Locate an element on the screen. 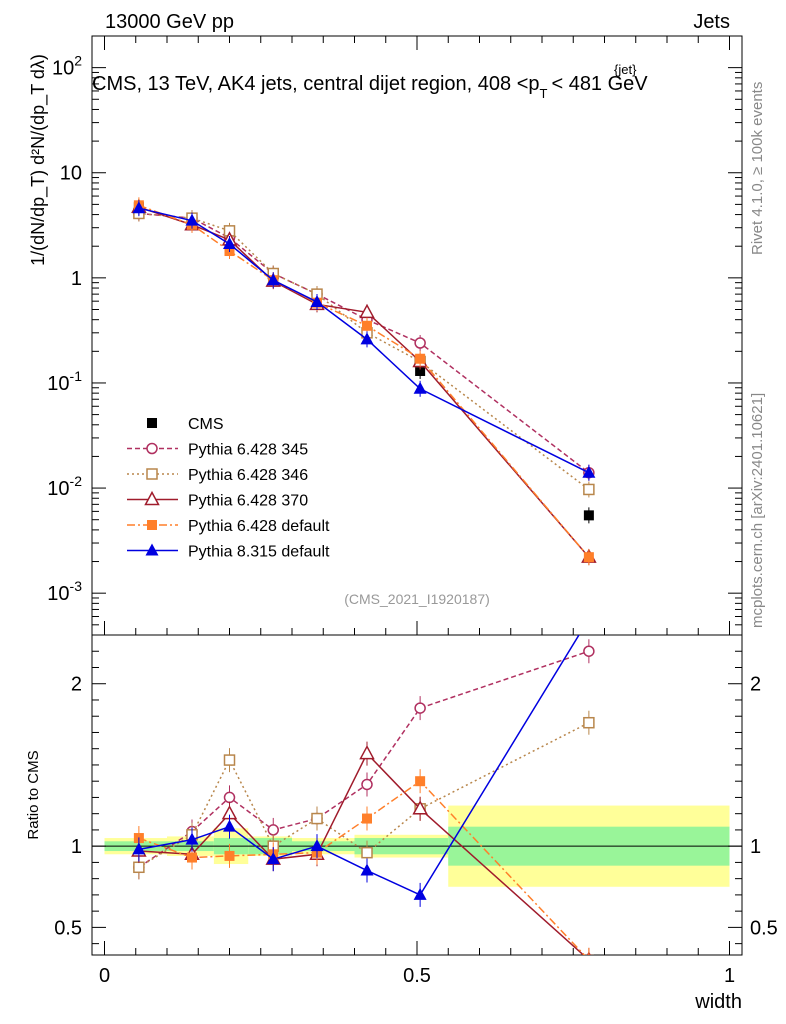  tick-exponent: -1 is located at coordinates (76, 376).